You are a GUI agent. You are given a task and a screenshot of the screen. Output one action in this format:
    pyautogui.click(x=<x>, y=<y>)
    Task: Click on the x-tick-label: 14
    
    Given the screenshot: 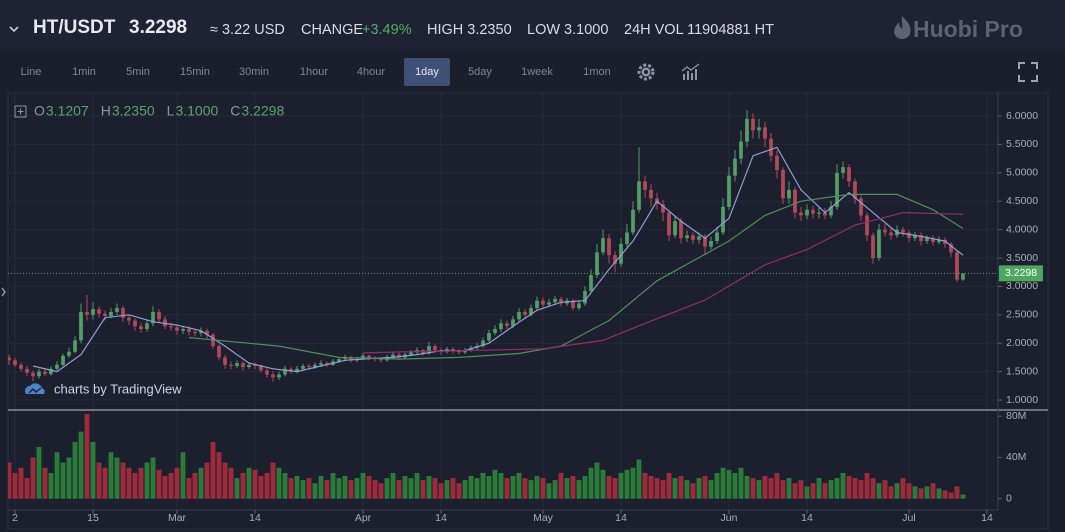 What is the action you would take?
    pyautogui.click(x=621, y=518)
    